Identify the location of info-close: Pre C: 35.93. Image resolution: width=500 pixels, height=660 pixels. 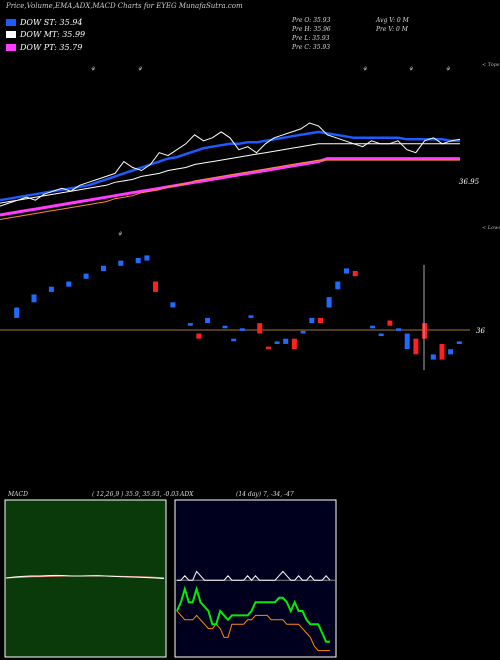
(311, 47).